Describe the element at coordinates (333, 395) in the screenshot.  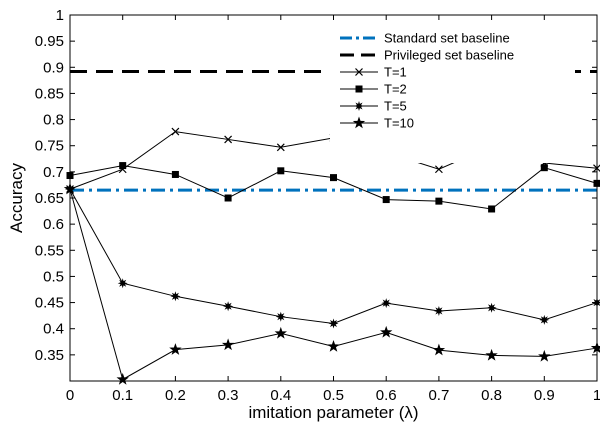
I see `x-tick-label: 0.5` at that location.